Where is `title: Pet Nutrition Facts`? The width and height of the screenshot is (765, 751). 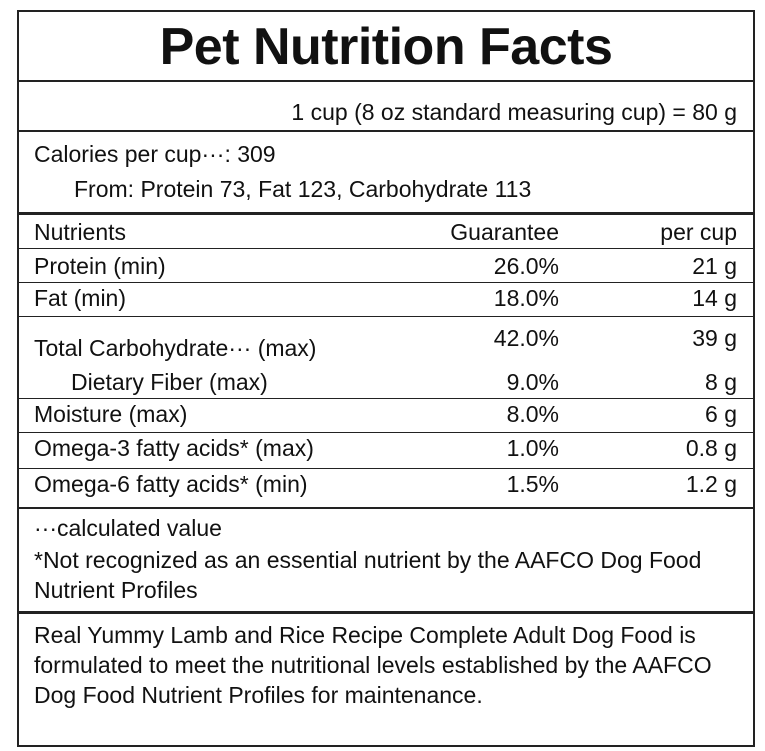 title: Pet Nutrition Facts is located at coordinates (386, 47).